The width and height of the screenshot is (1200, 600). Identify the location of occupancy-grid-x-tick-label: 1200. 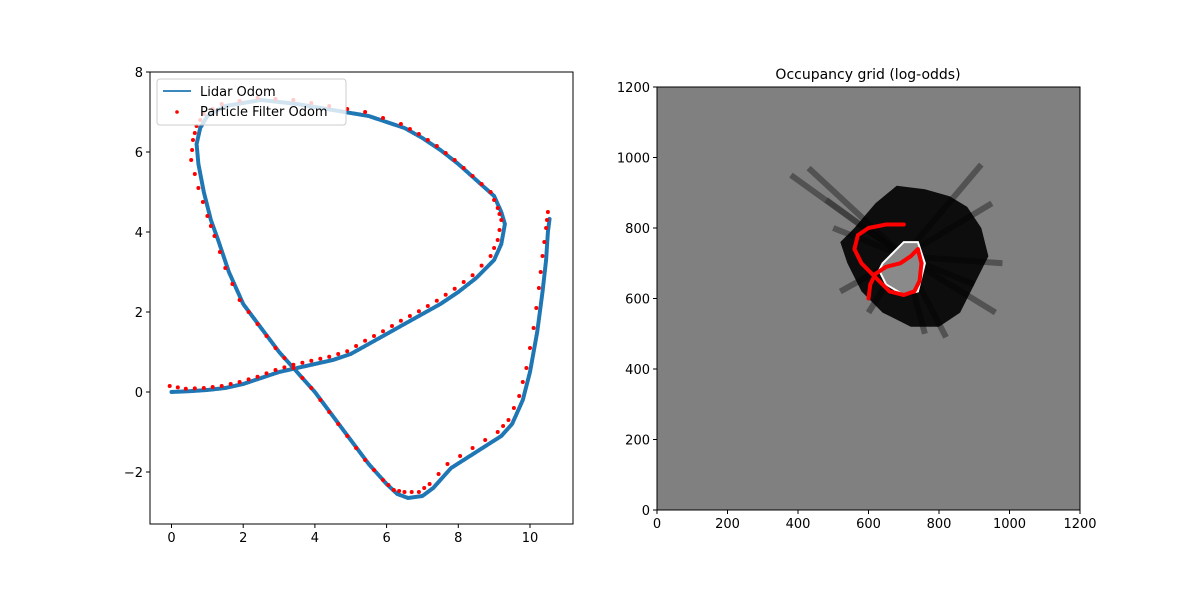
(1079, 524).